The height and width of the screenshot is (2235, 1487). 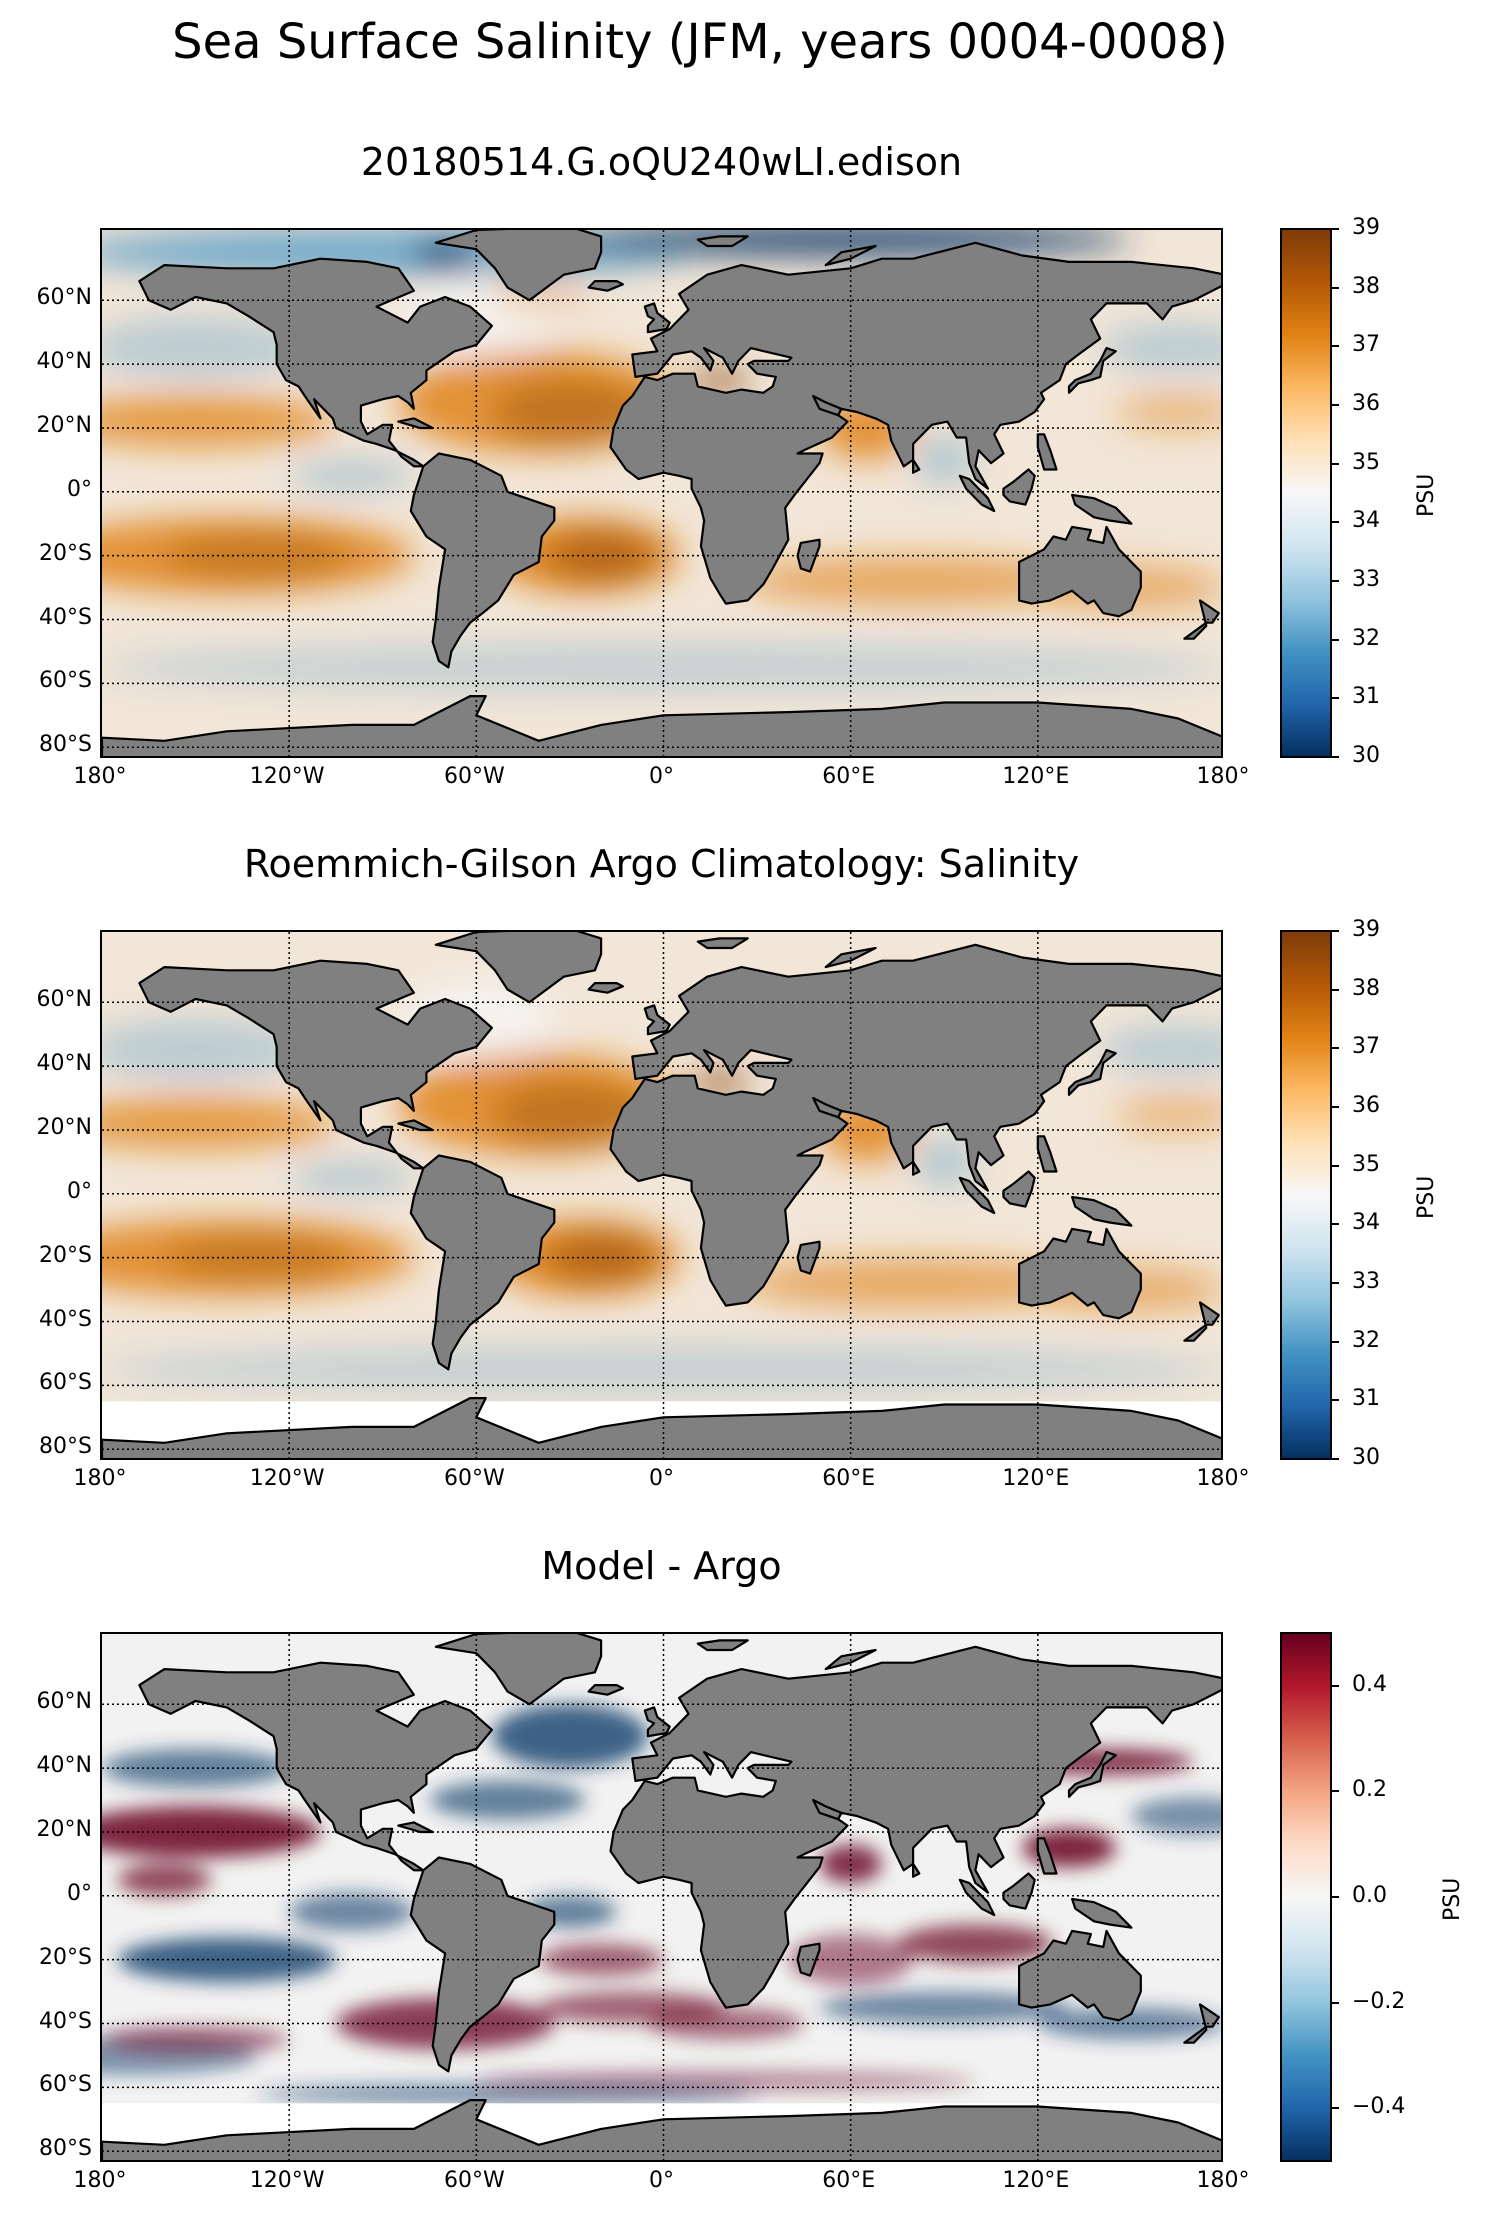 I want to click on x-tick-label: 60°E, so click(x=849, y=1478).